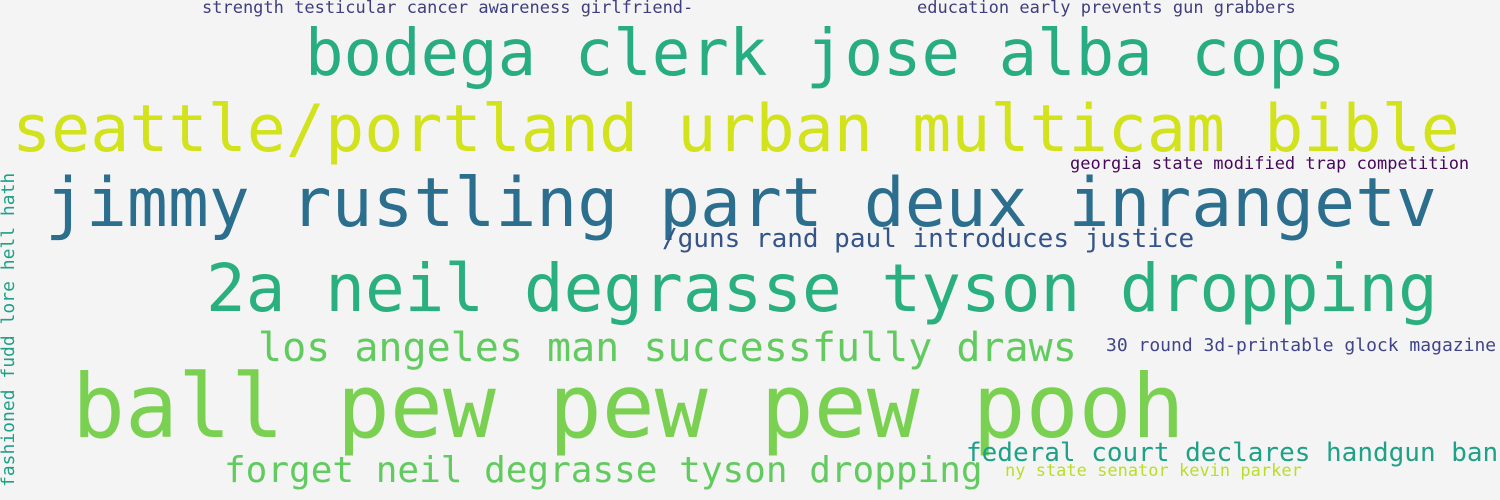  I want to click on word-2a-neil-degrasse: 2a neil degrasse tyson dropping, so click(822, 288).